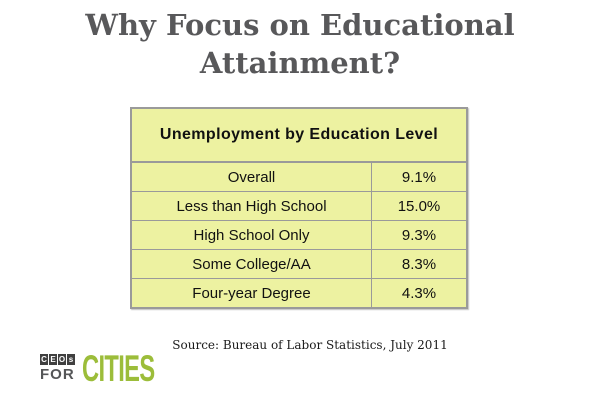 This screenshot has width=600, height=400. What do you see at coordinates (71, 359) in the screenshot?
I see `logo-tile-s: s` at bounding box center [71, 359].